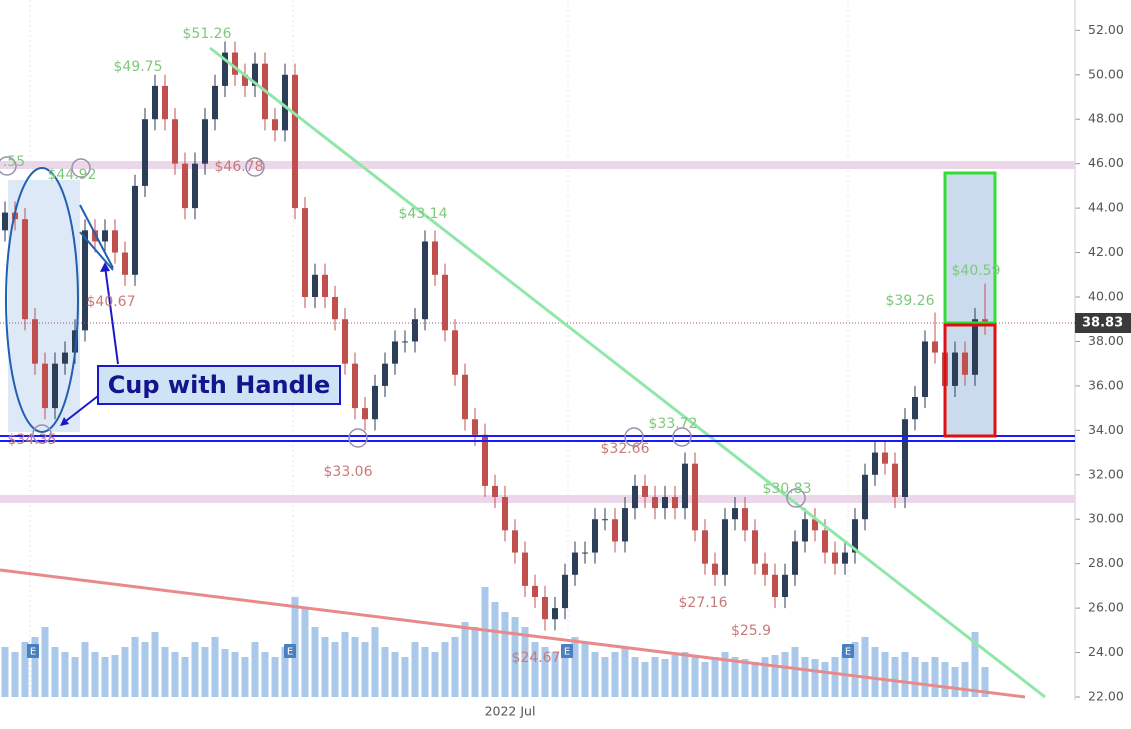  Describe the element at coordinates (1106, 118) in the screenshot. I see `y-tick-label: 48.00` at that location.